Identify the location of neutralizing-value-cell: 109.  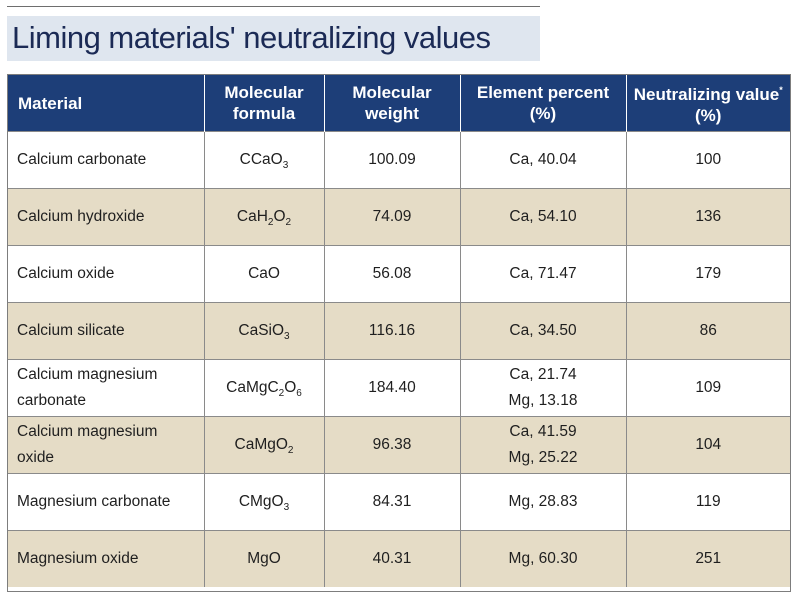
(708, 388).